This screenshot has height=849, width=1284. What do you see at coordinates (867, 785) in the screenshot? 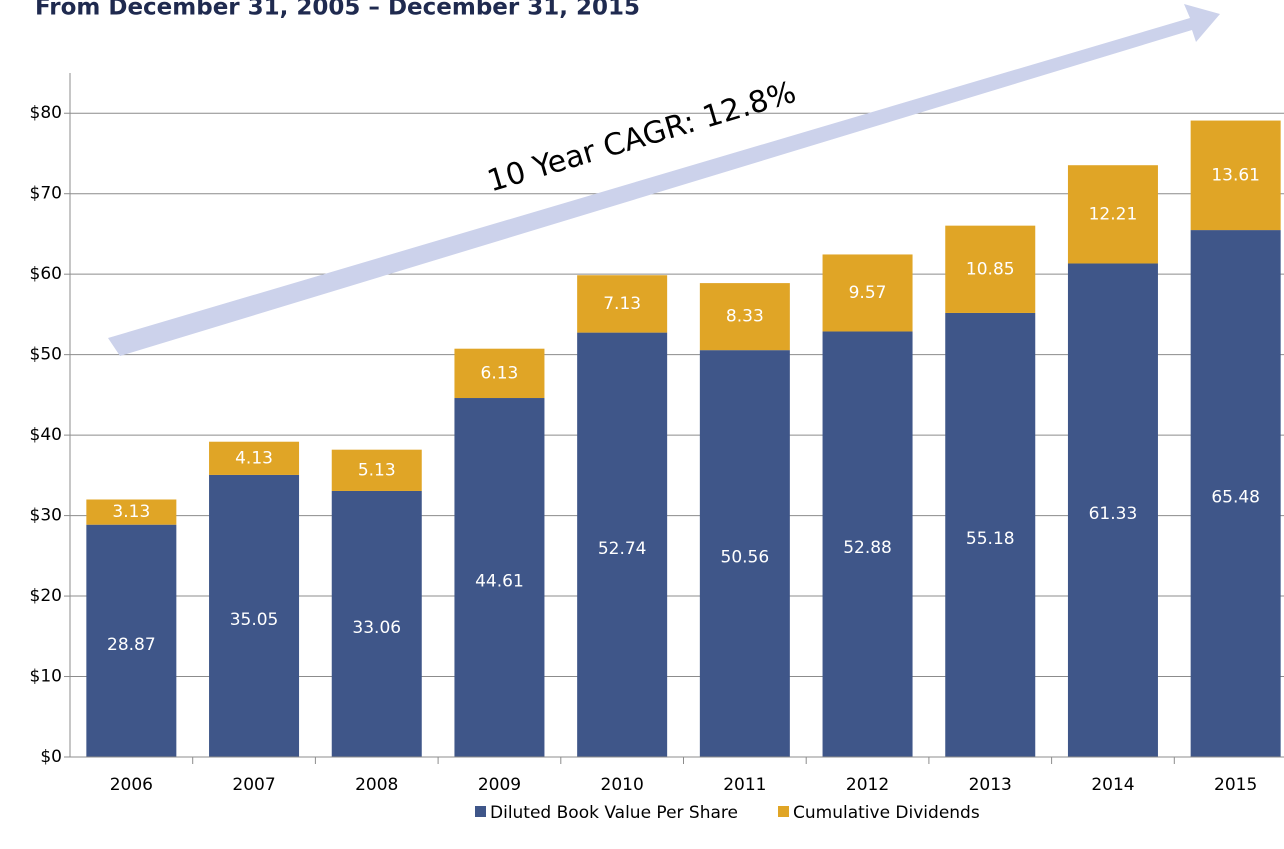
I see `x-tick-label: 2012` at bounding box center [867, 785].